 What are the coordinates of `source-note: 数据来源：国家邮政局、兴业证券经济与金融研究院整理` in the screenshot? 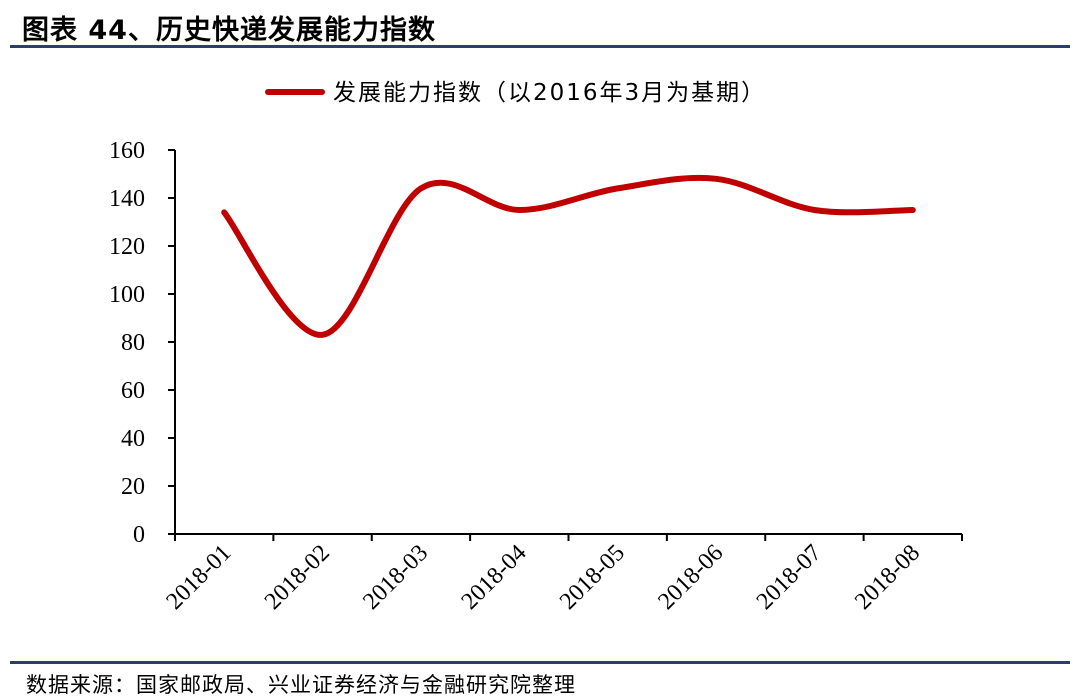 It's located at (301, 685).